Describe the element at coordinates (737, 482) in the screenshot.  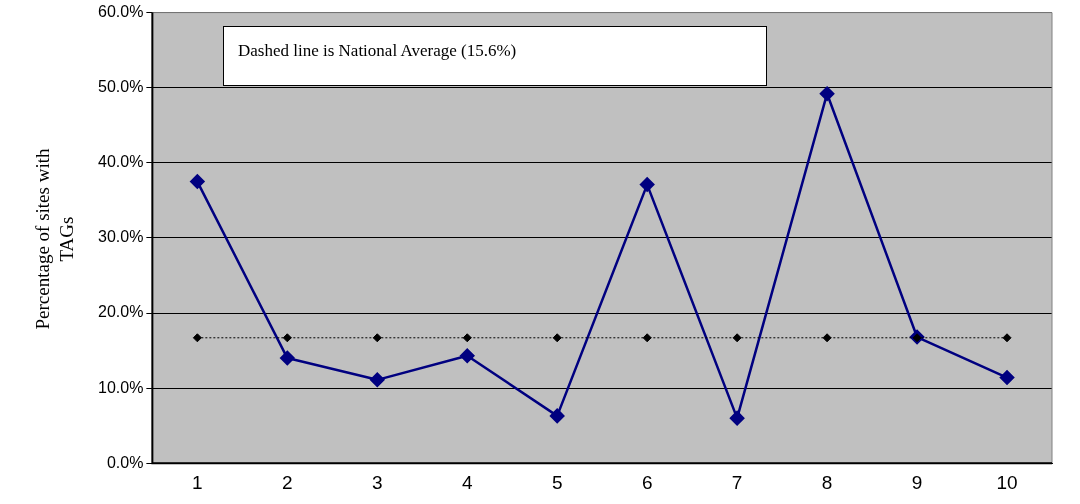
I see `x-tick-label: 7` at that location.